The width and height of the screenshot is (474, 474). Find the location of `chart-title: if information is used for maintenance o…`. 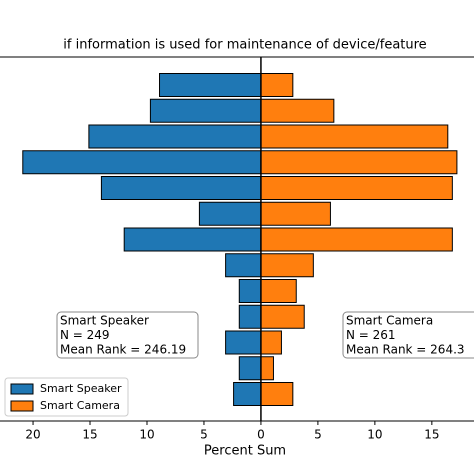

chart-title: if information is used for maintenance o… is located at coordinates (244, 45).